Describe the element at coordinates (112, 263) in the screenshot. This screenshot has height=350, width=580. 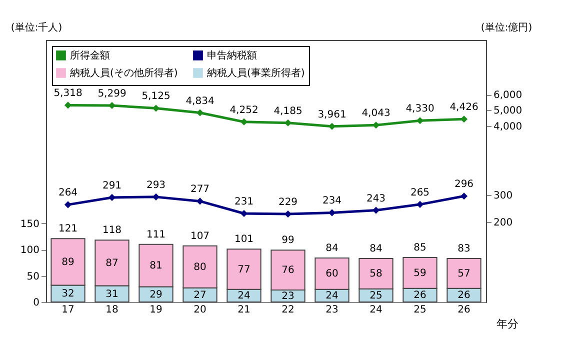
I see `data-label: 87` at that location.